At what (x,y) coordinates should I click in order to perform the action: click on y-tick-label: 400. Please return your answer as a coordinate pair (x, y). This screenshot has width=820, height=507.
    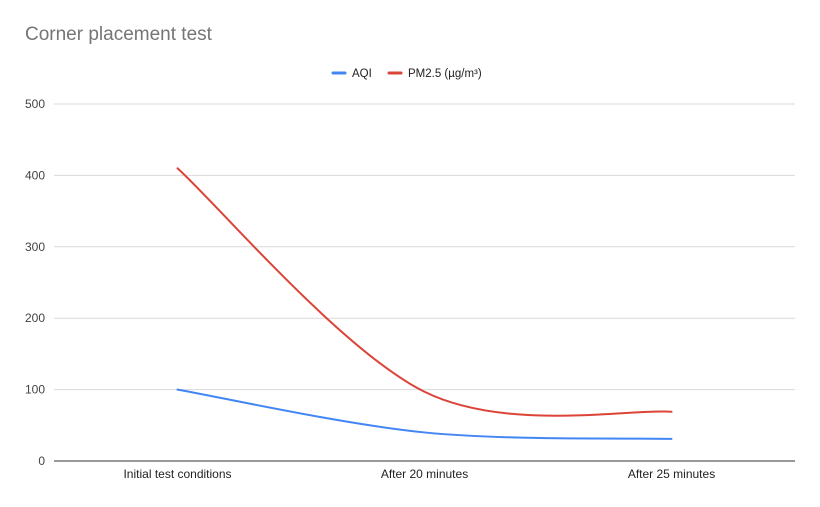
    Looking at the image, I should click on (35, 175).